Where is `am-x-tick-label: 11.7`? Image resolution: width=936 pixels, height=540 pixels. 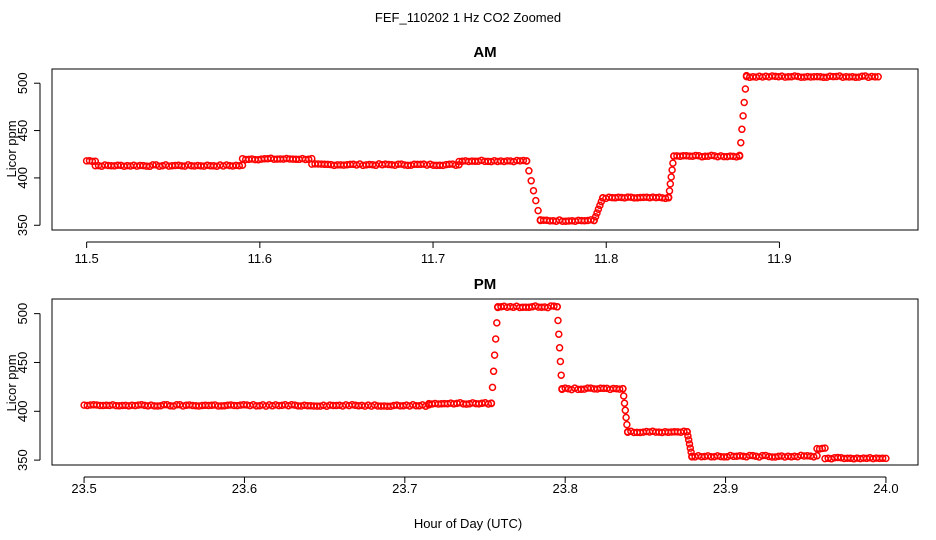
am-x-tick-label: 11.7 is located at coordinates (433, 258).